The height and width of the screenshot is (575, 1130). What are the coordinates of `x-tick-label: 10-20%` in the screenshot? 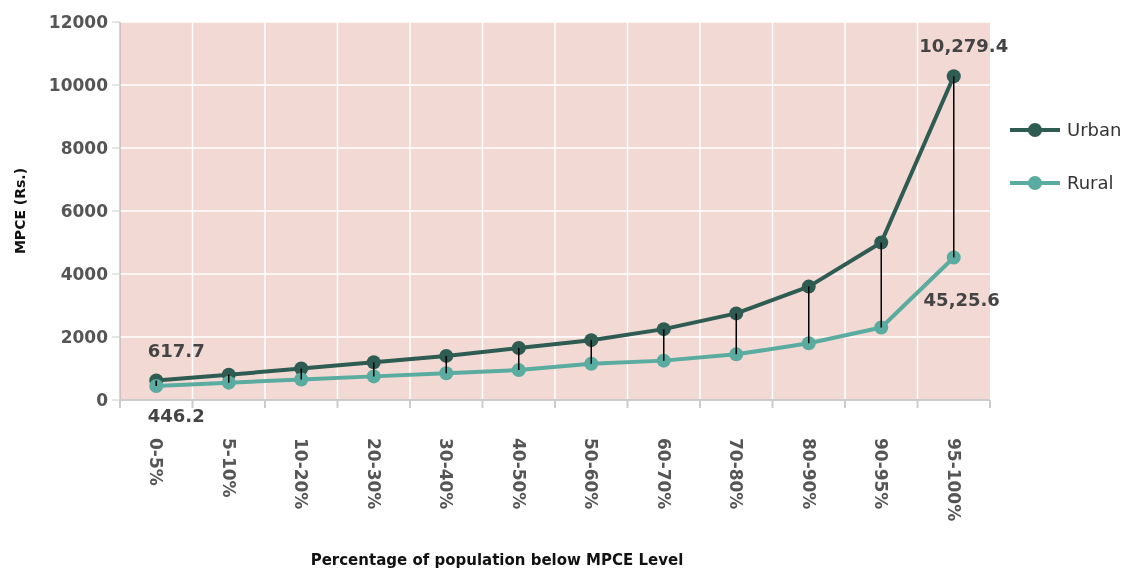 It's located at (301, 474).